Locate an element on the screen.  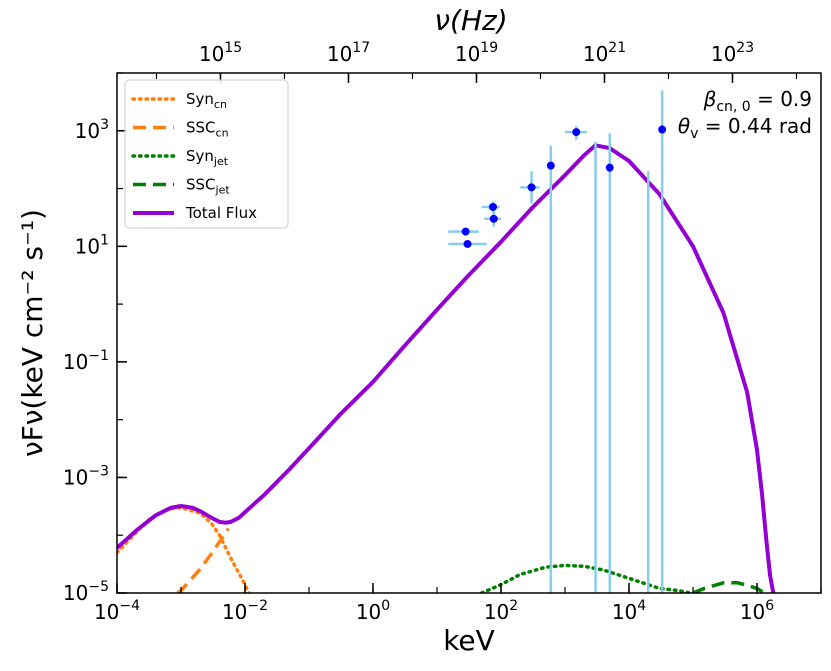
y-tick-label: 10⁻⁵ is located at coordinates (86, 592).